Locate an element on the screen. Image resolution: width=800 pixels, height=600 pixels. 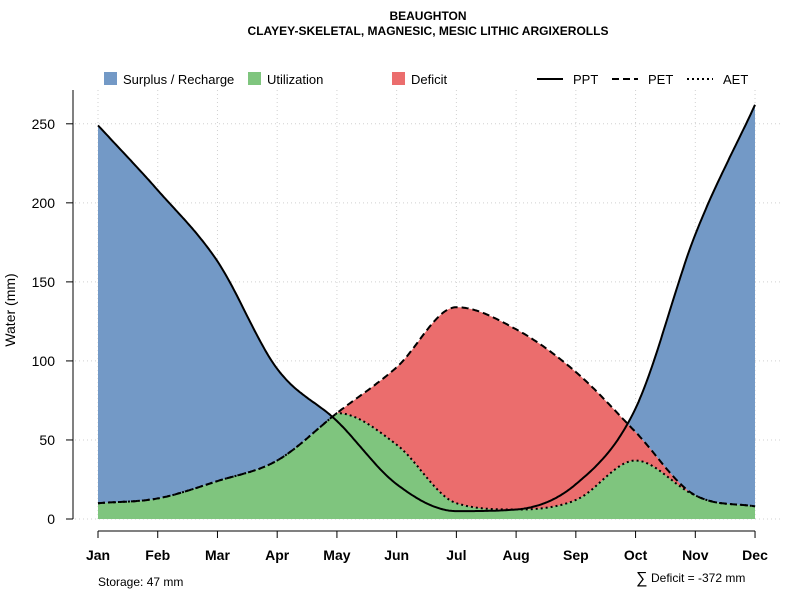
legend-swatch-surplus is located at coordinates (110, 78).